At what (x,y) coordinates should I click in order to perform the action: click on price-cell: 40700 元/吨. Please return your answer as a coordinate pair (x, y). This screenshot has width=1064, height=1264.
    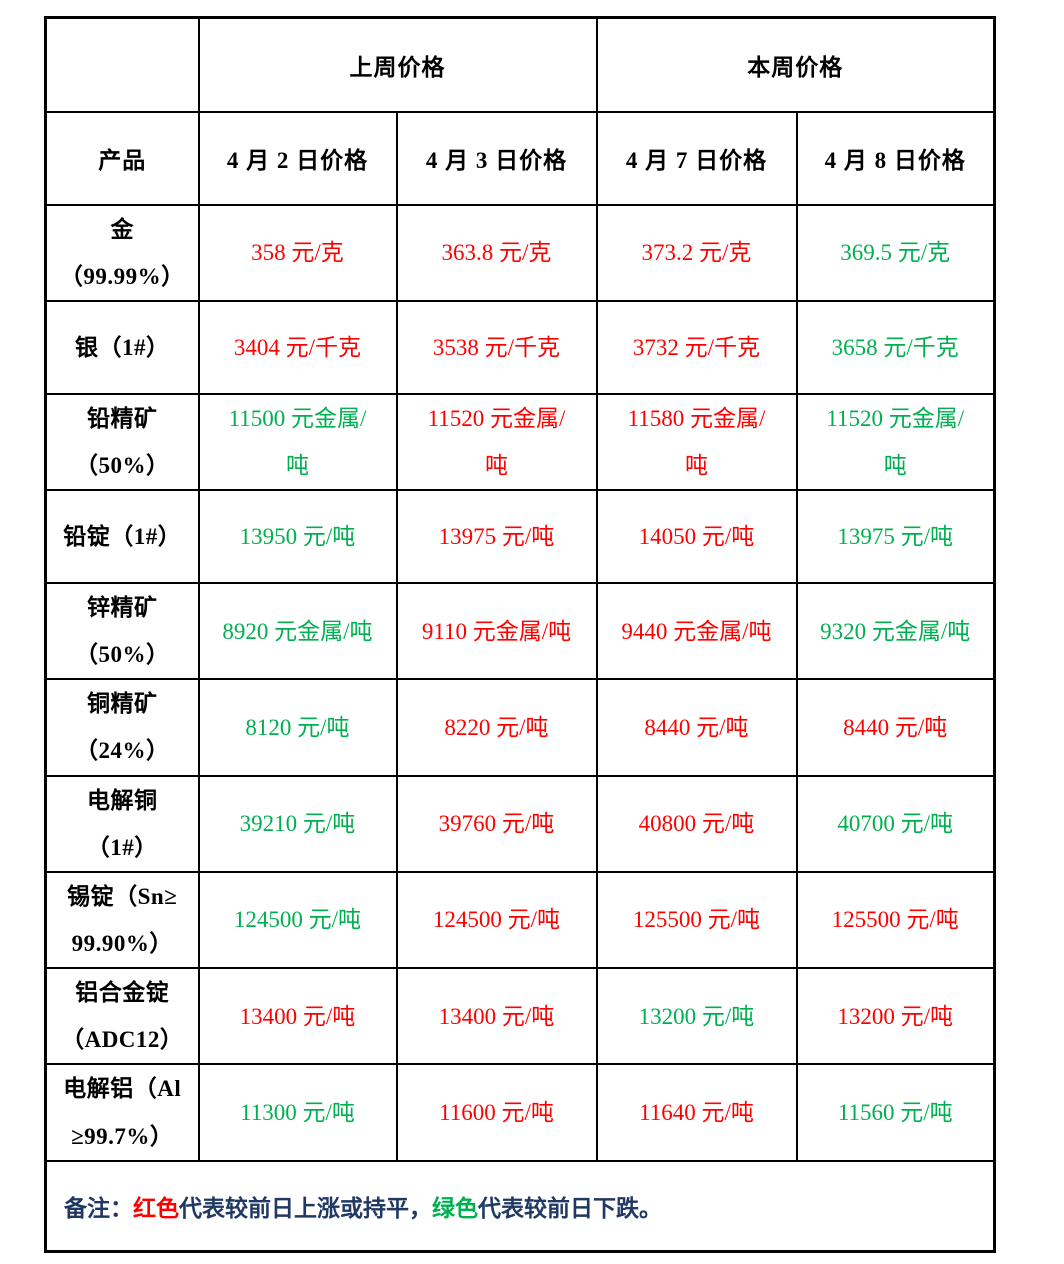
    Looking at the image, I should click on (895, 823).